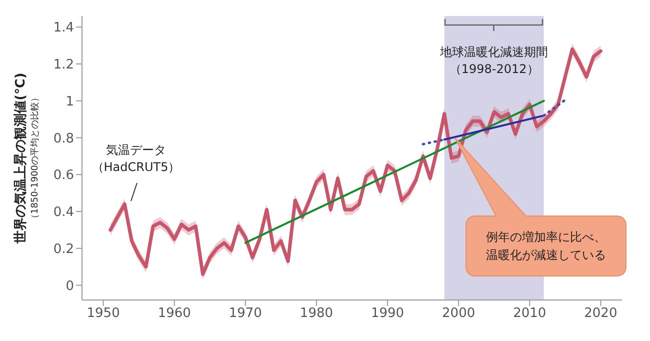 The height and width of the screenshot is (341, 650). I want to click on y-tick-label: 0.2, so click(63, 249).